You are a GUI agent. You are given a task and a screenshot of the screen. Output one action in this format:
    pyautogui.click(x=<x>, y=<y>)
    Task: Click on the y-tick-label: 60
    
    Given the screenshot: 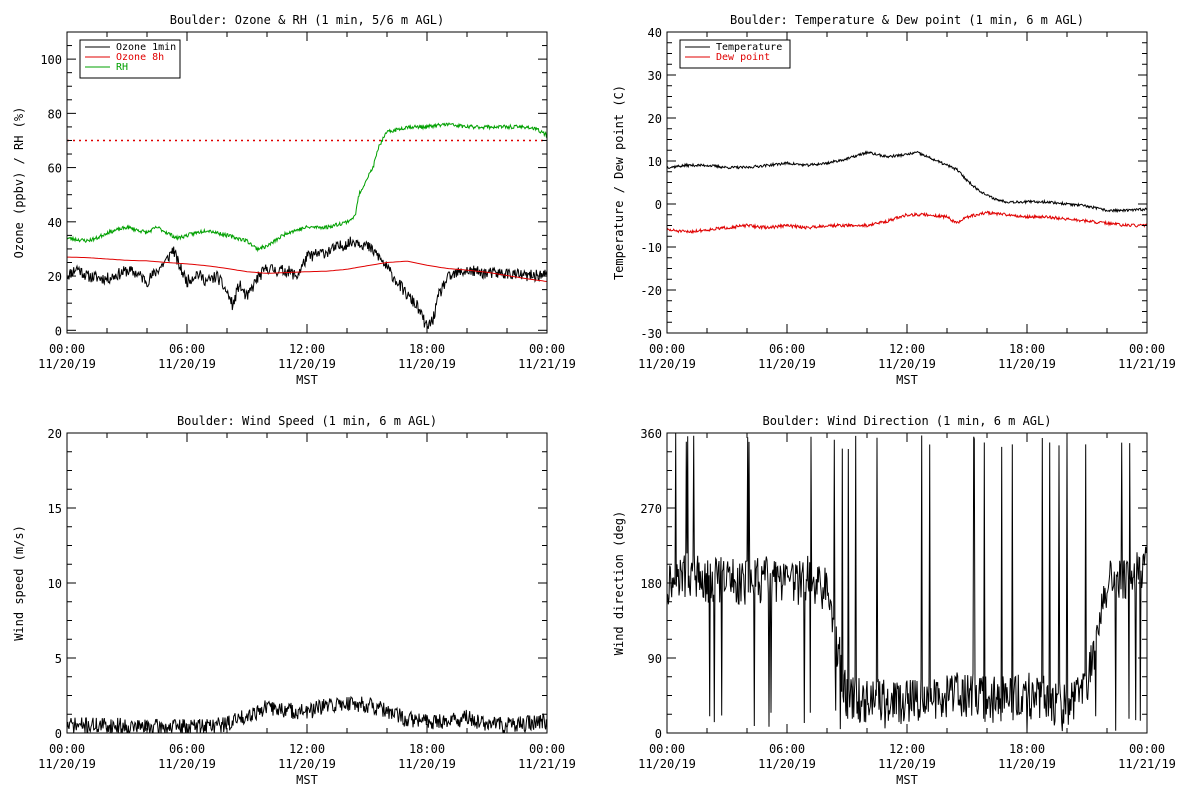 What is the action you would take?
    pyautogui.click(x=55, y=169)
    